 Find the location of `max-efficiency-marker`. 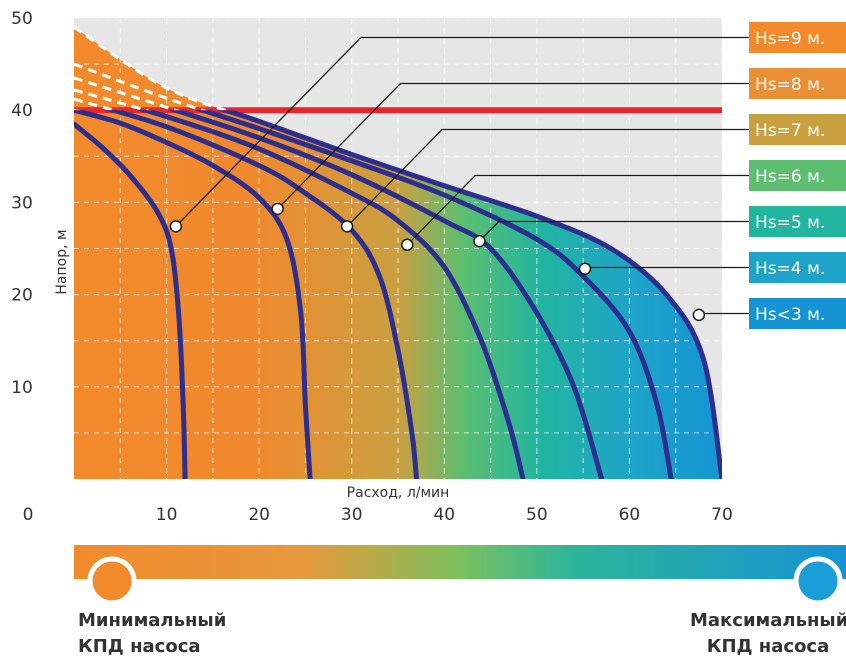

max-efficiency-marker is located at coordinates (818, 581).